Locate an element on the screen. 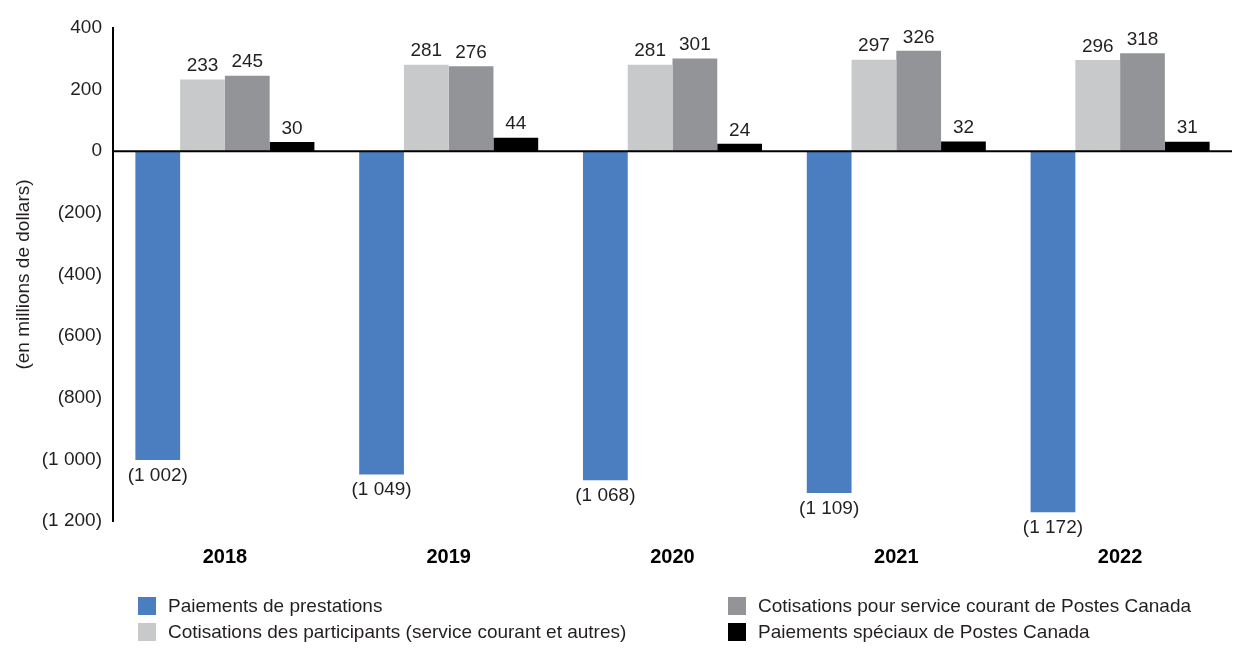 The height and width of the screenshot is (671, 1250). data-label: 30 is located at coordinates (292, 127).